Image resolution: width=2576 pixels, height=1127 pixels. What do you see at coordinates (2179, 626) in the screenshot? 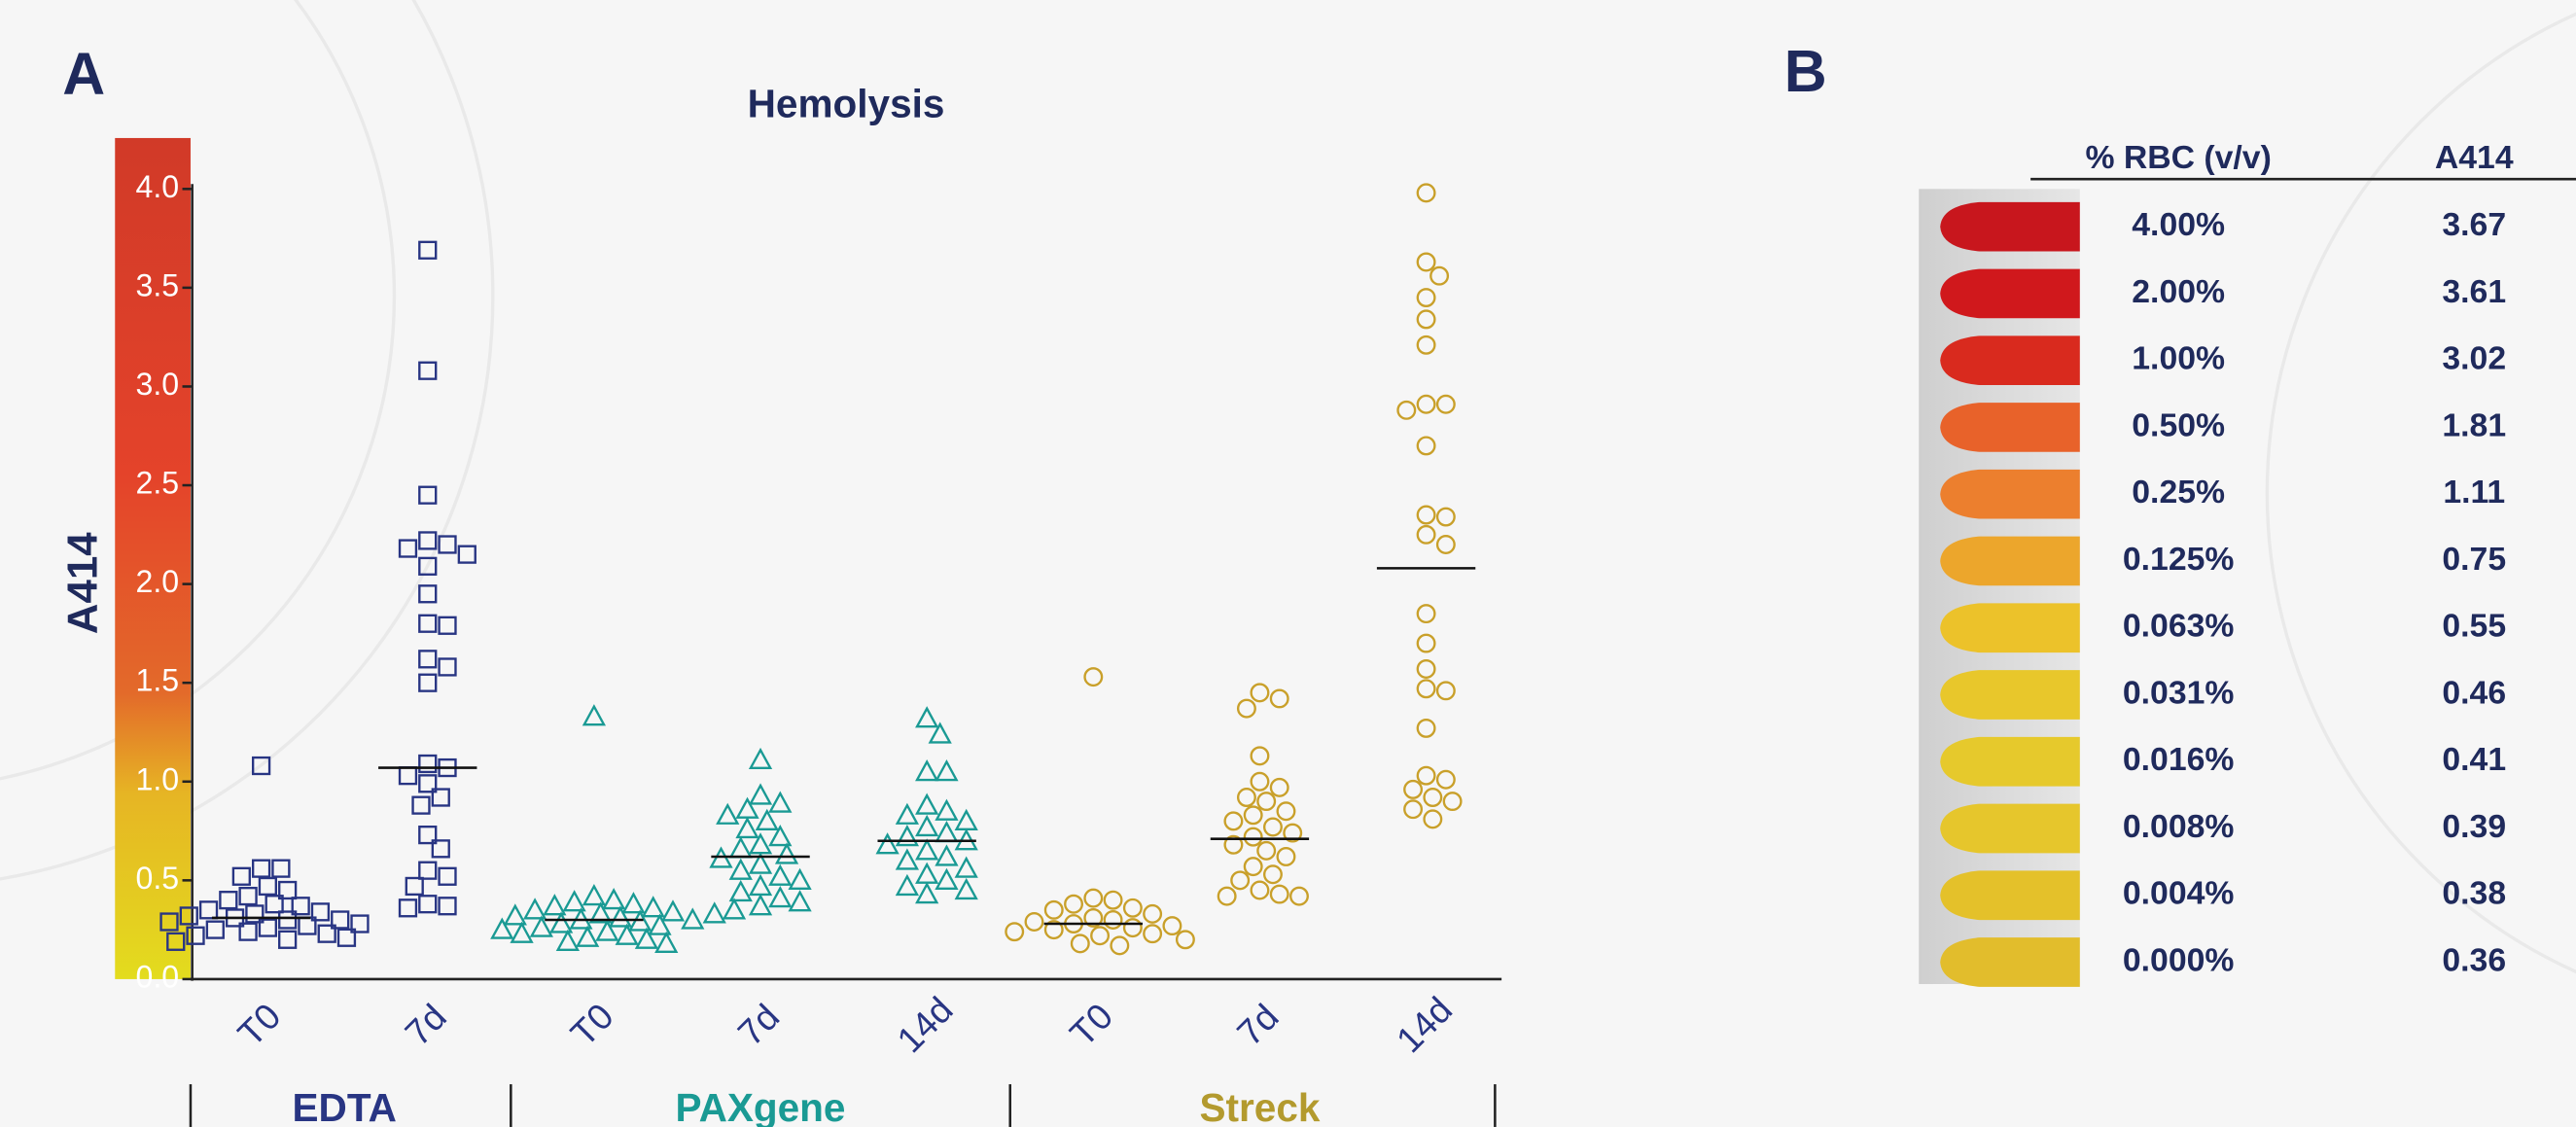
I see `table-cell: 0.063%` at bounding box center [2179, 626].